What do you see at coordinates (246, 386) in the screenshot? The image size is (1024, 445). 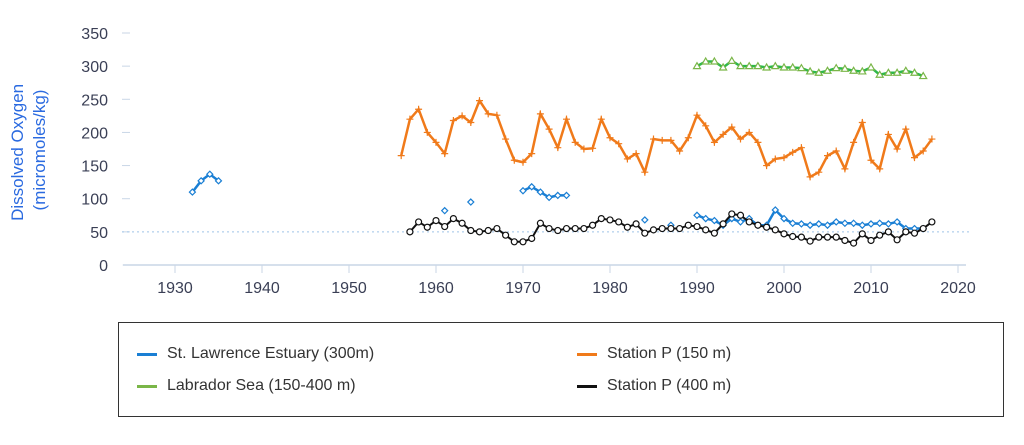 I see `legend-item-labrador-sea: Labrador Sea (150-400 m)` at bounding box center [246, 386].